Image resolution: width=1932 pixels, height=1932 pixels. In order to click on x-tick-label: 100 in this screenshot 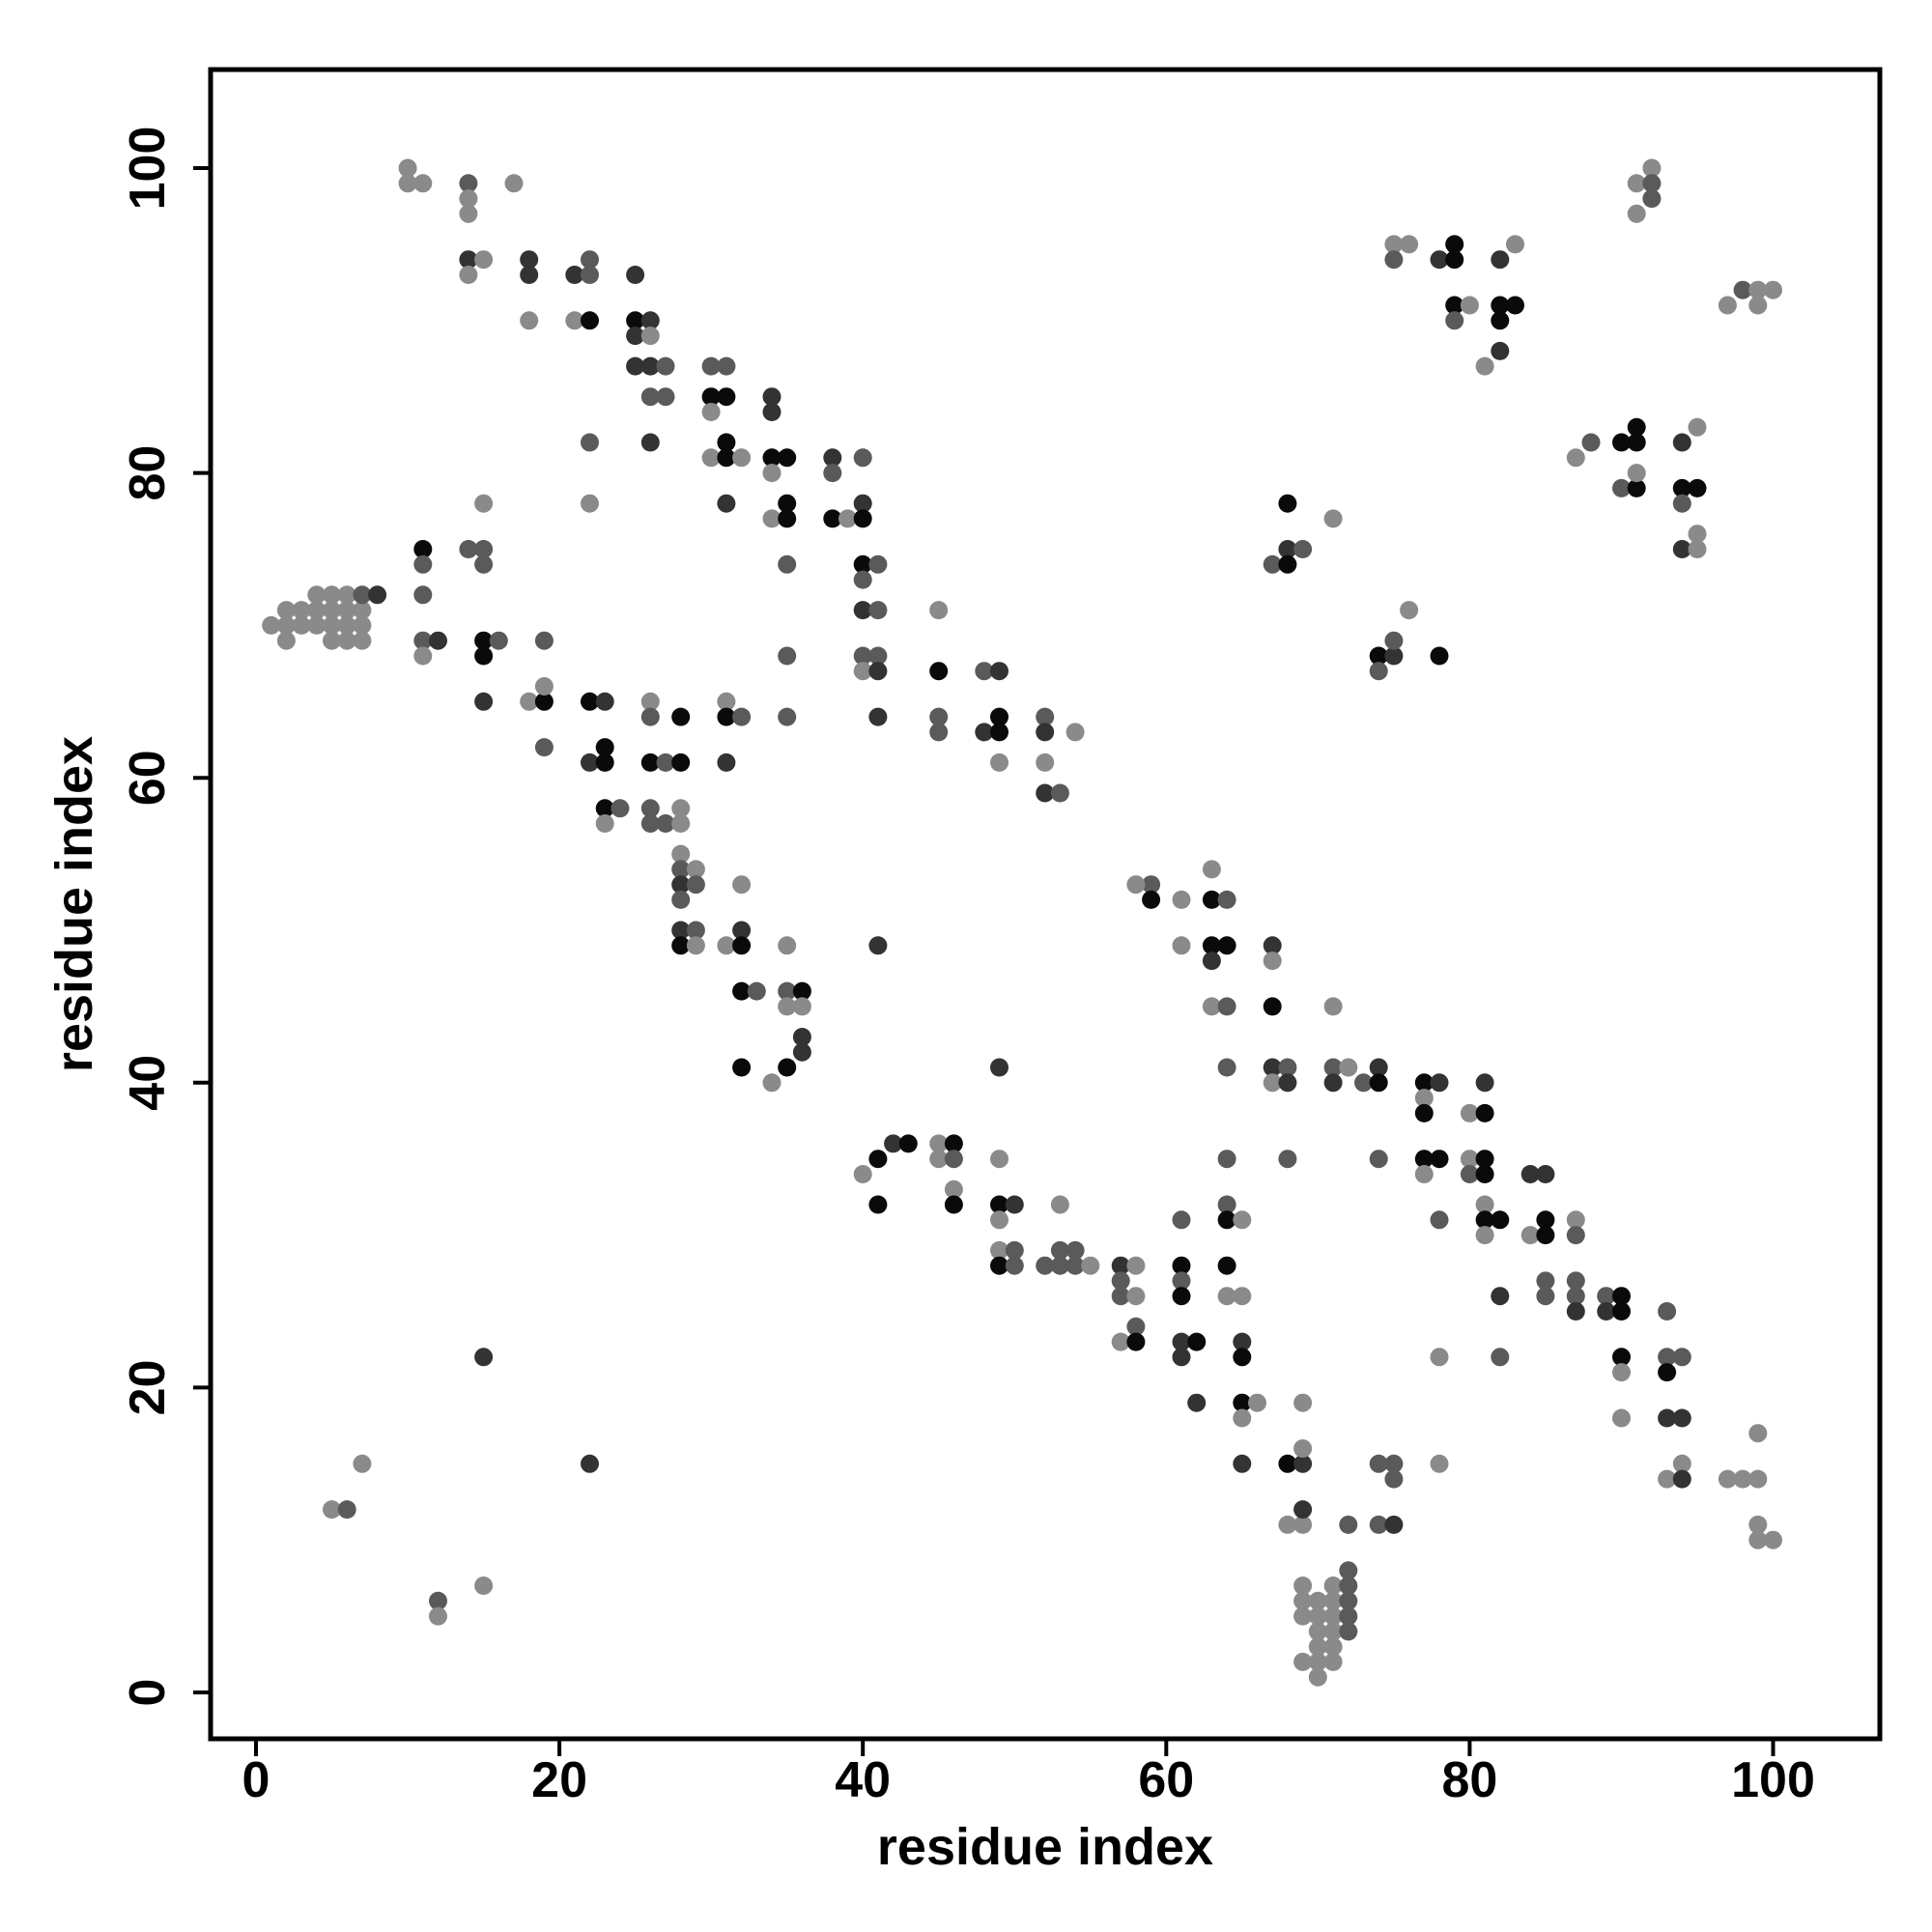, I will do `click(1773, 1780)`.